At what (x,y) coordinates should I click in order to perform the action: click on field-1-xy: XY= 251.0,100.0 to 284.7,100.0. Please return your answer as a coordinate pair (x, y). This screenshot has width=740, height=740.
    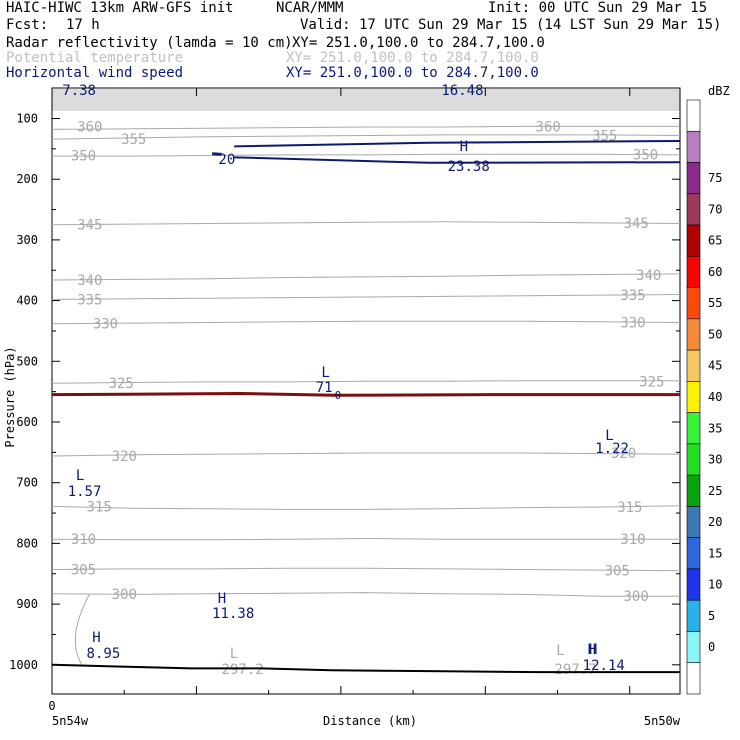
    Looking at the image, I should click on (418, 43).